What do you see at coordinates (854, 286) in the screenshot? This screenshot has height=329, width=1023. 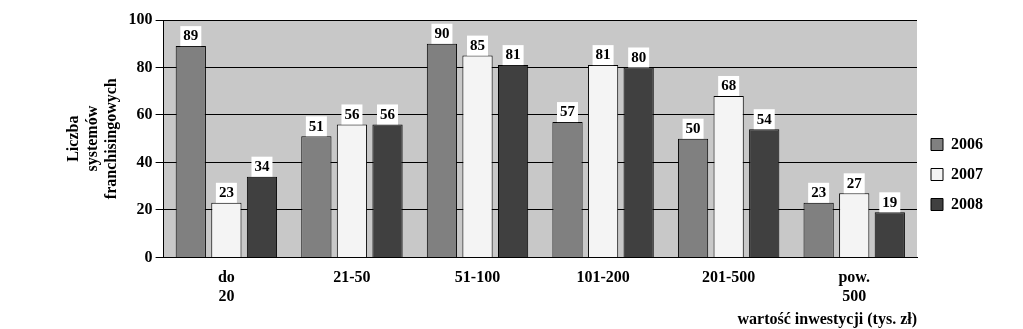 I see `x-tick-label: pow. 500` at bounding box center [854, 286].